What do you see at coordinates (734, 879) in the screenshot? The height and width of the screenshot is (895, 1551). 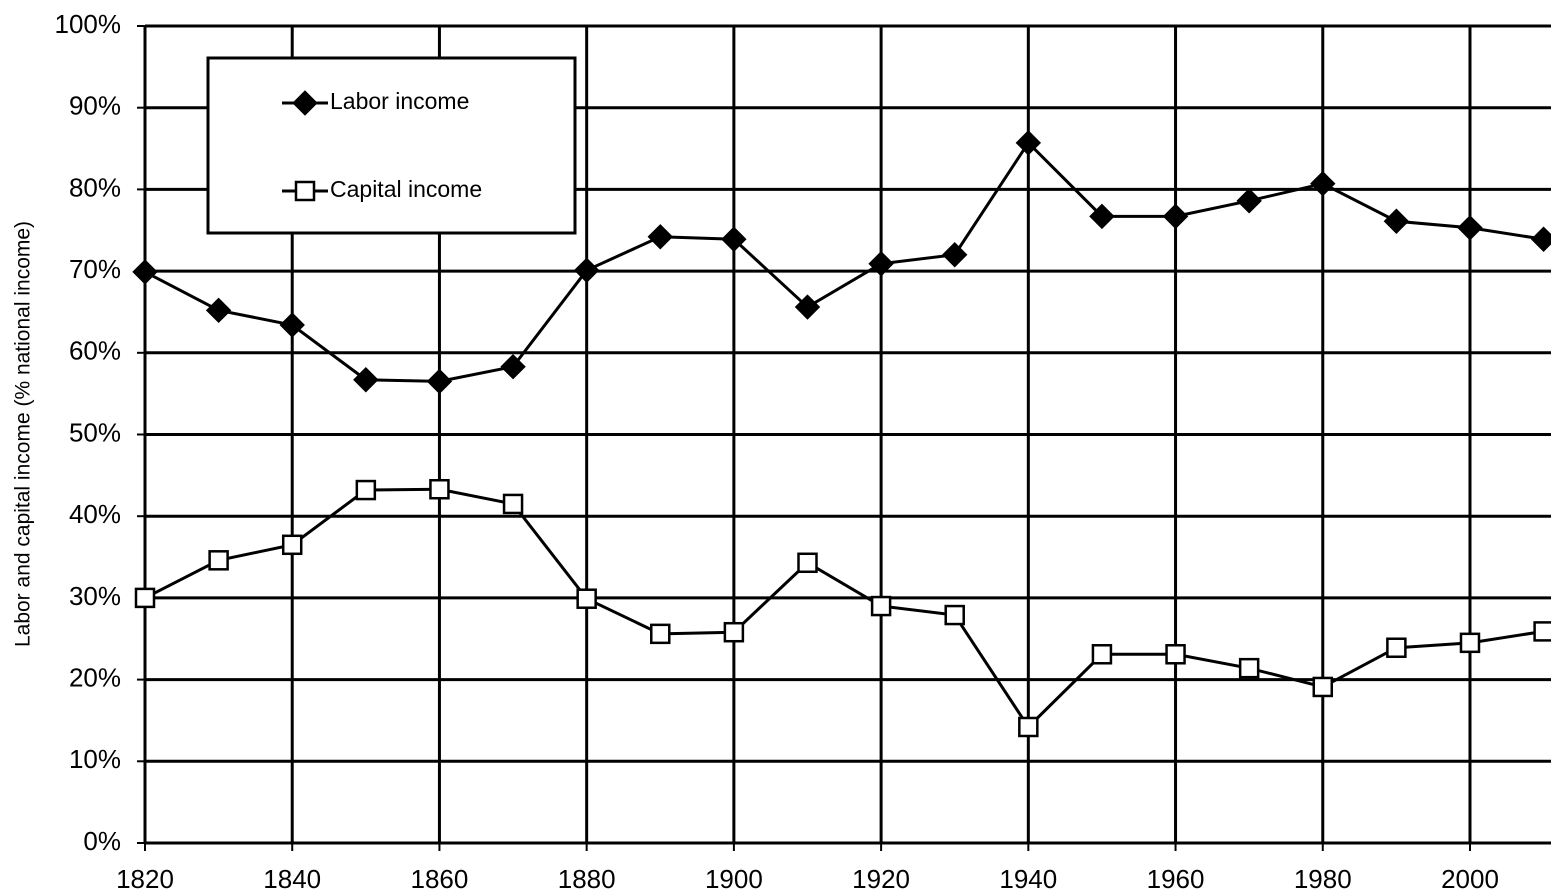 I see `x-tick-label: 1900` at bounding box center [734, 879].